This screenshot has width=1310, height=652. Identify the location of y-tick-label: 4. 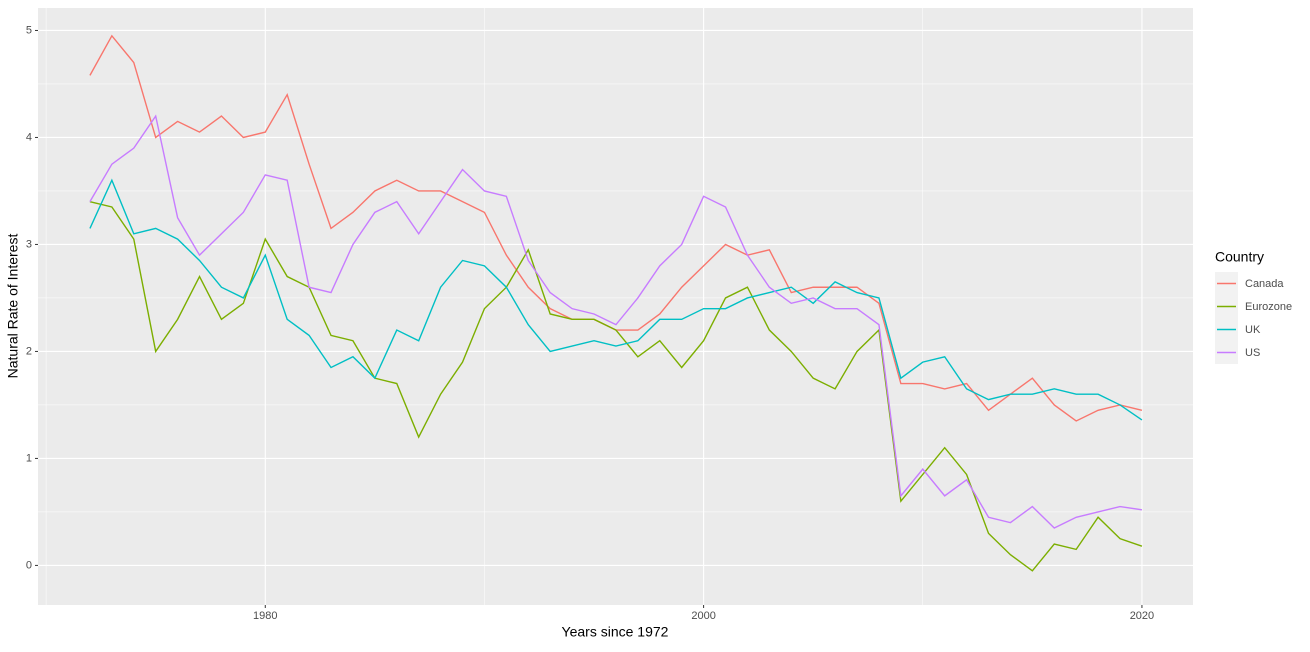
(29, 137).